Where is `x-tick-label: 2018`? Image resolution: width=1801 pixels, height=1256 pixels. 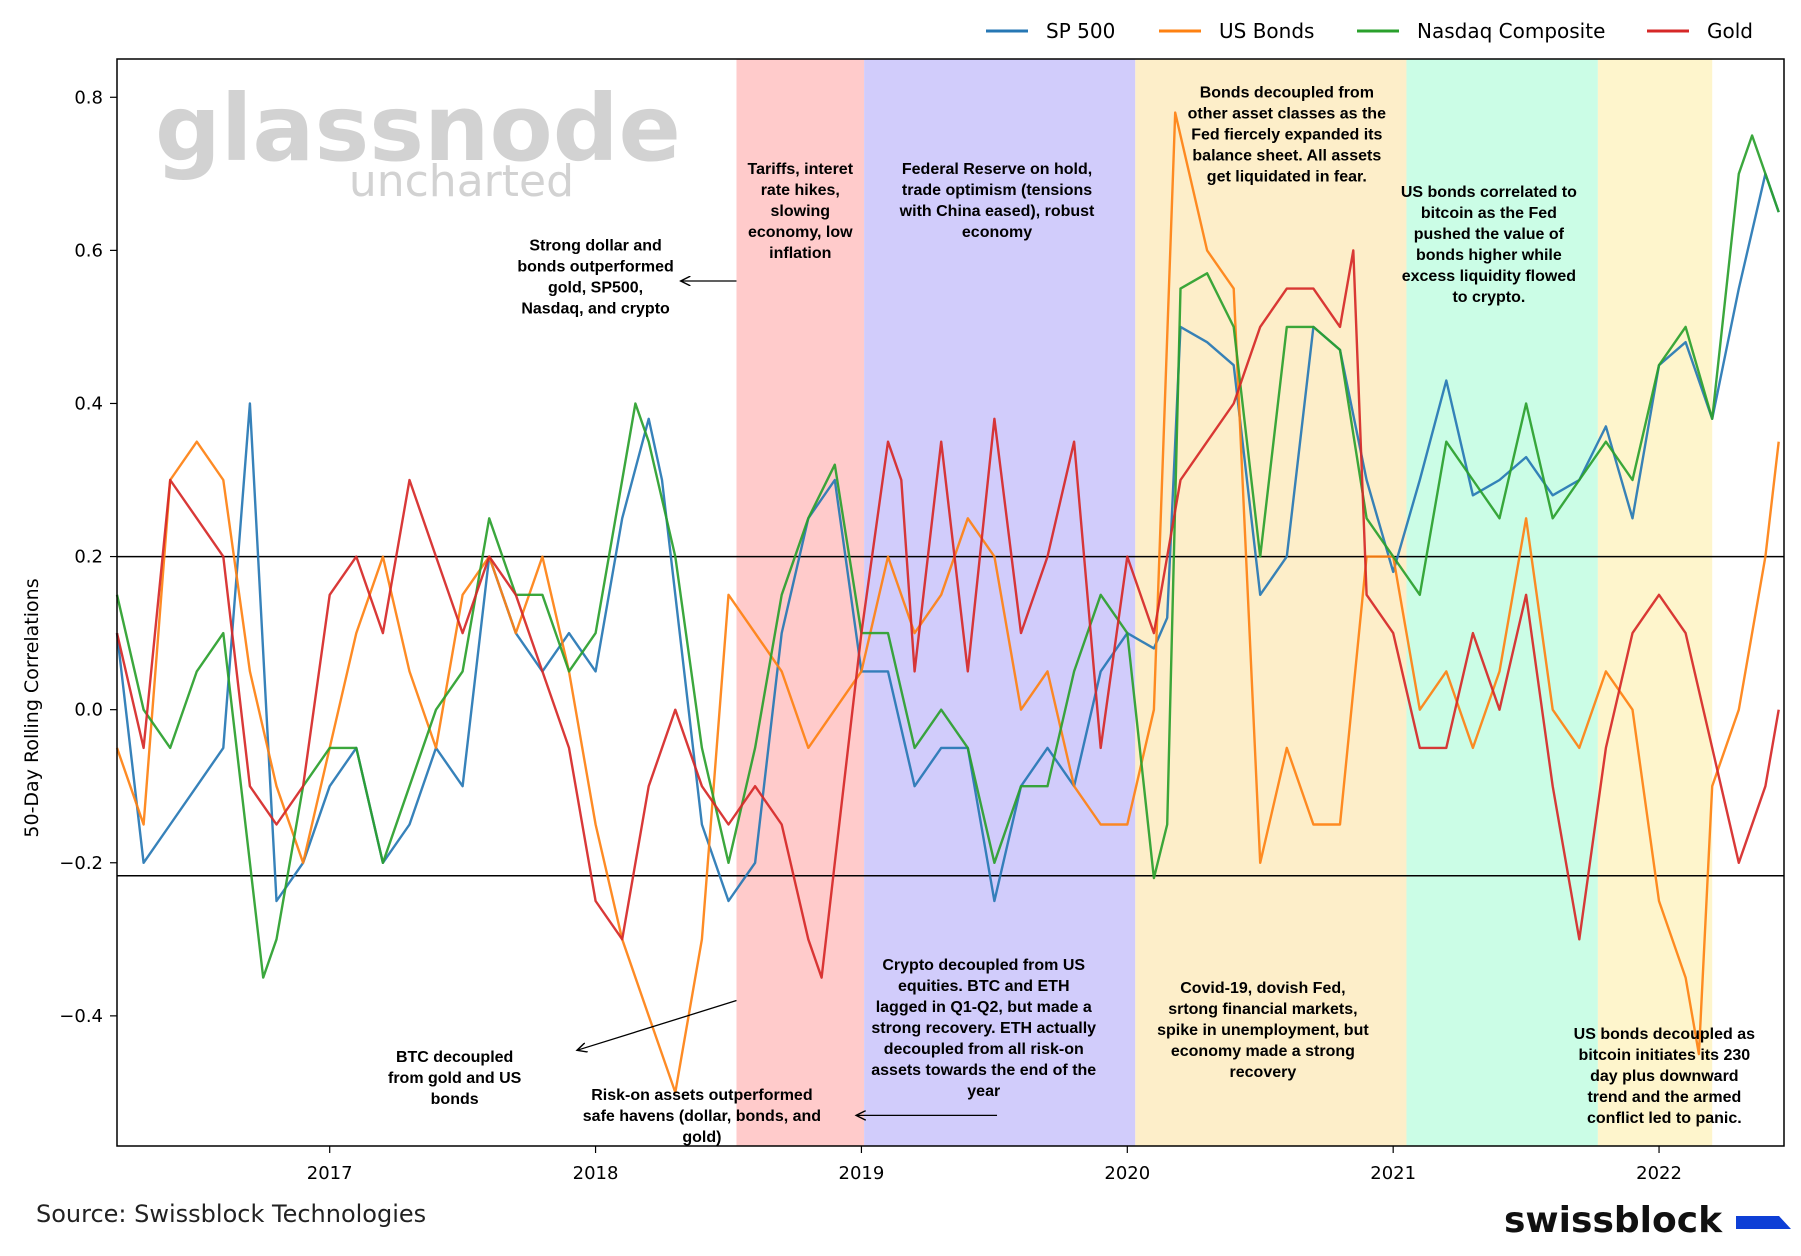 x-tick-label: 2018 is located at coordinates (596, 1173).